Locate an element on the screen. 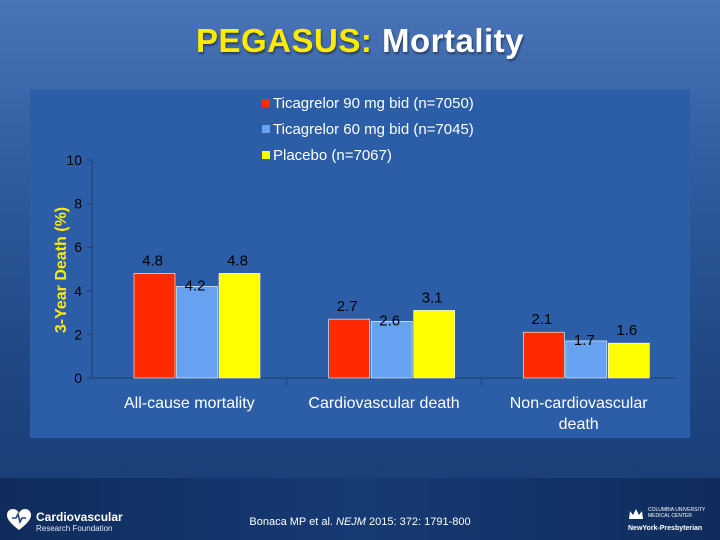 The width and height of the screenshot is (720, 540). title-part-2: Mortality is located at coordinates (448, 40).